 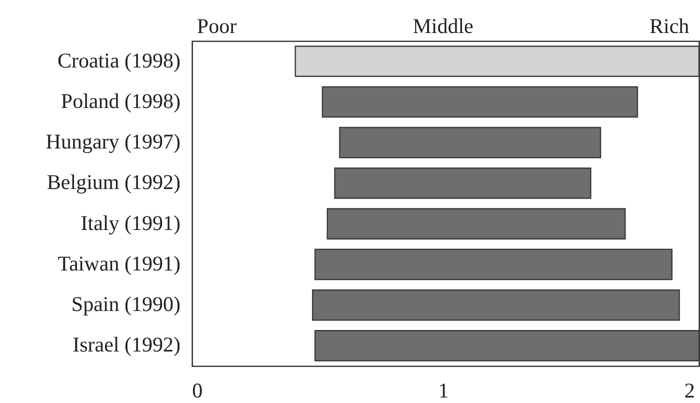 I want to click on text: Middle, so click(x=443, y=26).